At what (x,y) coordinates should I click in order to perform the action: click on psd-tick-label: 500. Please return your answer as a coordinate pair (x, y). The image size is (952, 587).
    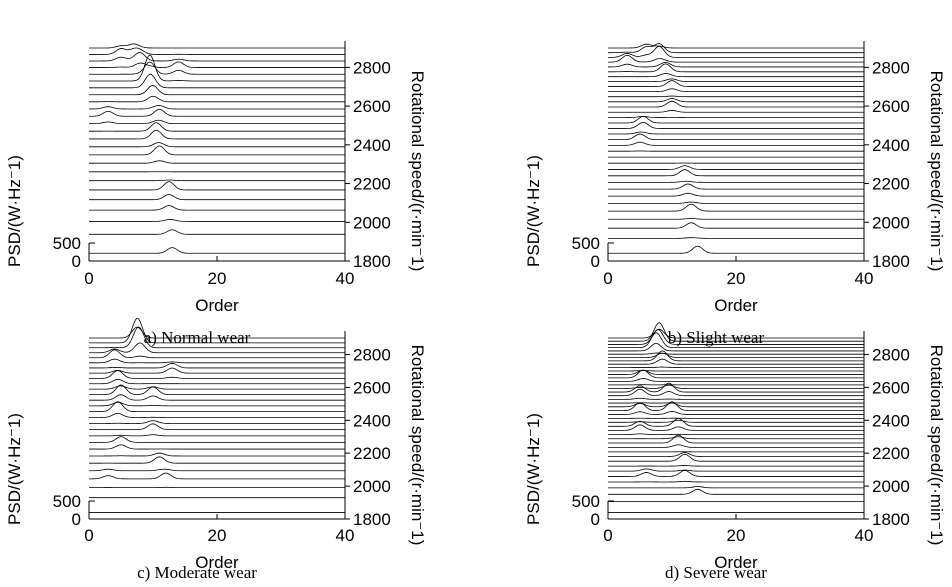
    Looking at the image, I should click on (586, 243).